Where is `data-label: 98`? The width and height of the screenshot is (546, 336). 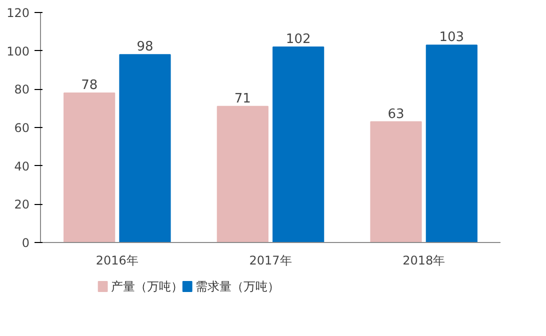
data-label: 98 is located at coordinates (145, 47).